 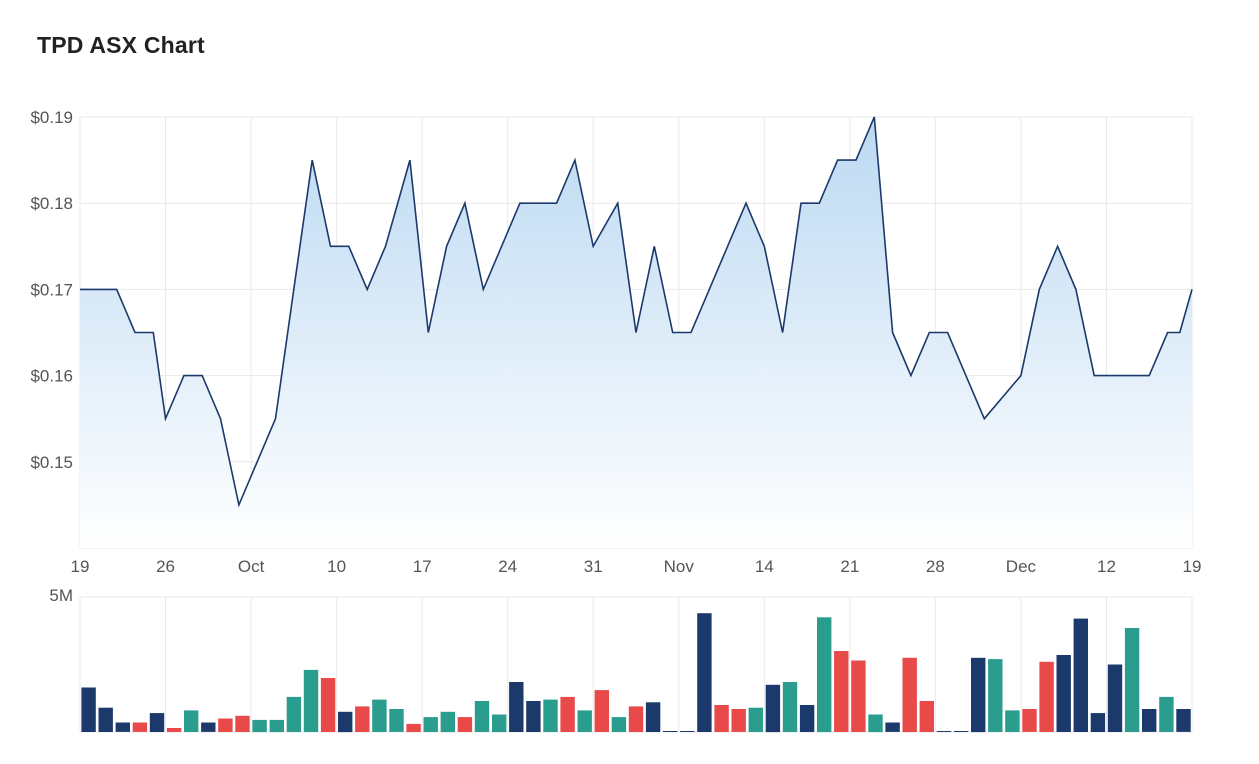 I want to click on date-tick-label: 31, so click(x=593, y=566).